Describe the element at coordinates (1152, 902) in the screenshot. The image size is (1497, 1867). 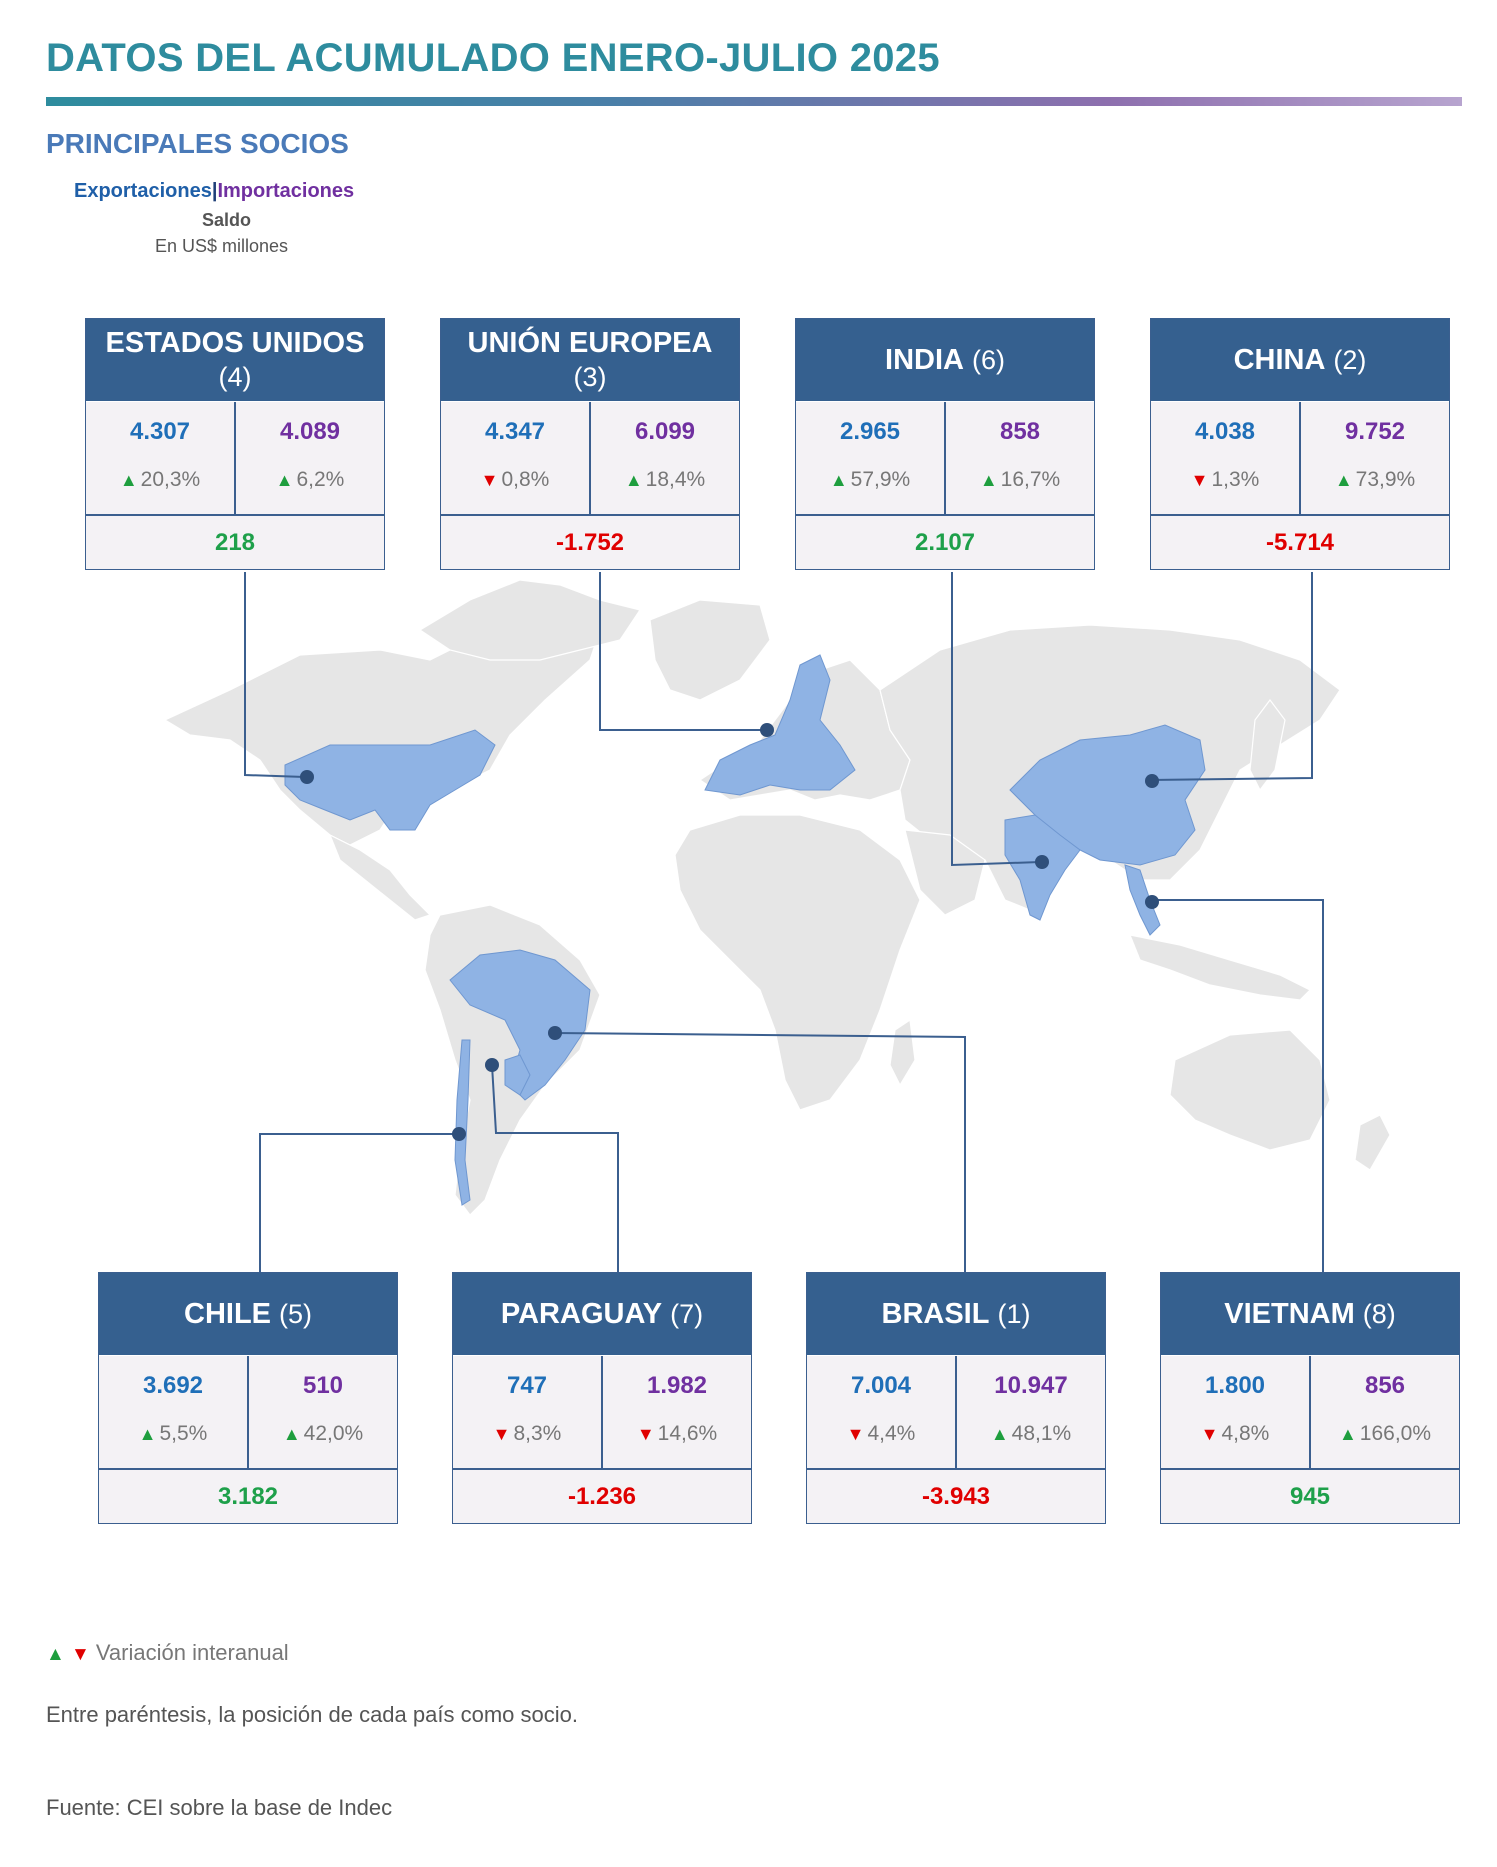
I see `dot-vietnam` at that location.